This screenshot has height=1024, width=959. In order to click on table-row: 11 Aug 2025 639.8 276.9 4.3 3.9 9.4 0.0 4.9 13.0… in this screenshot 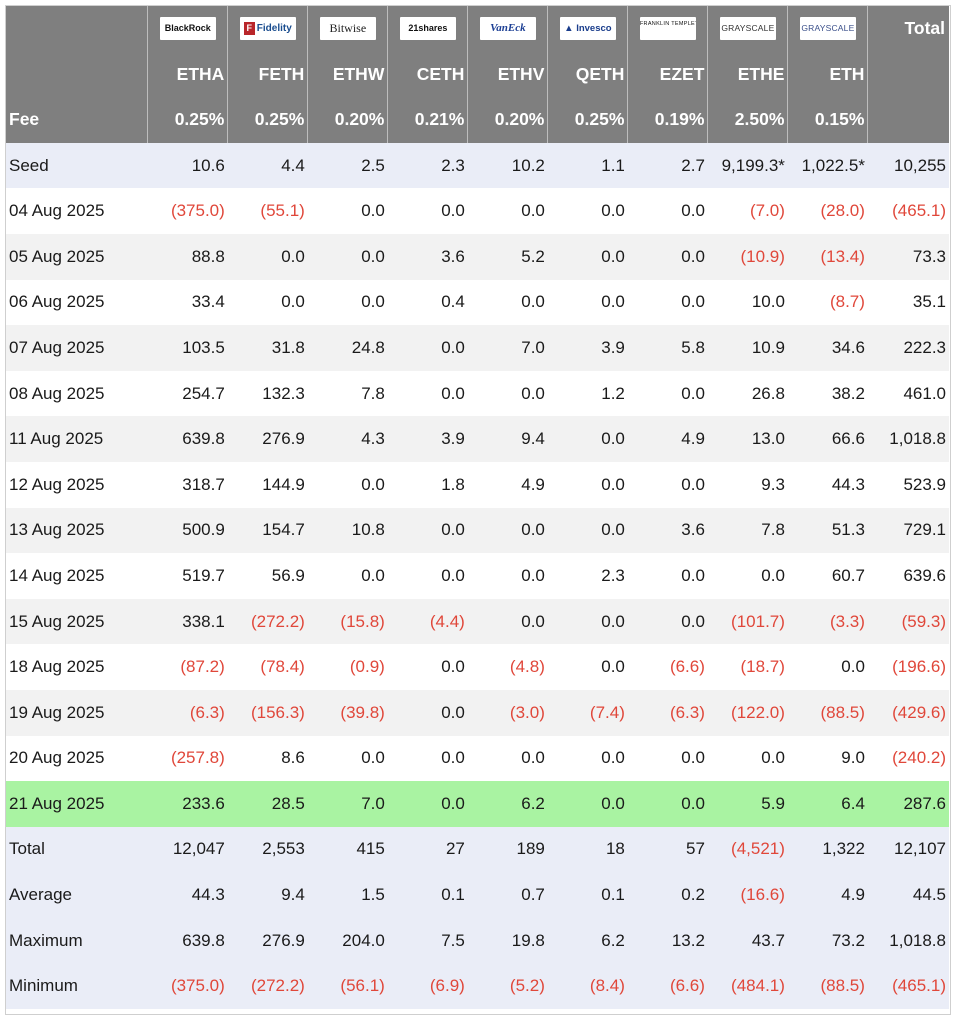, I will do `click(477, 439)`.